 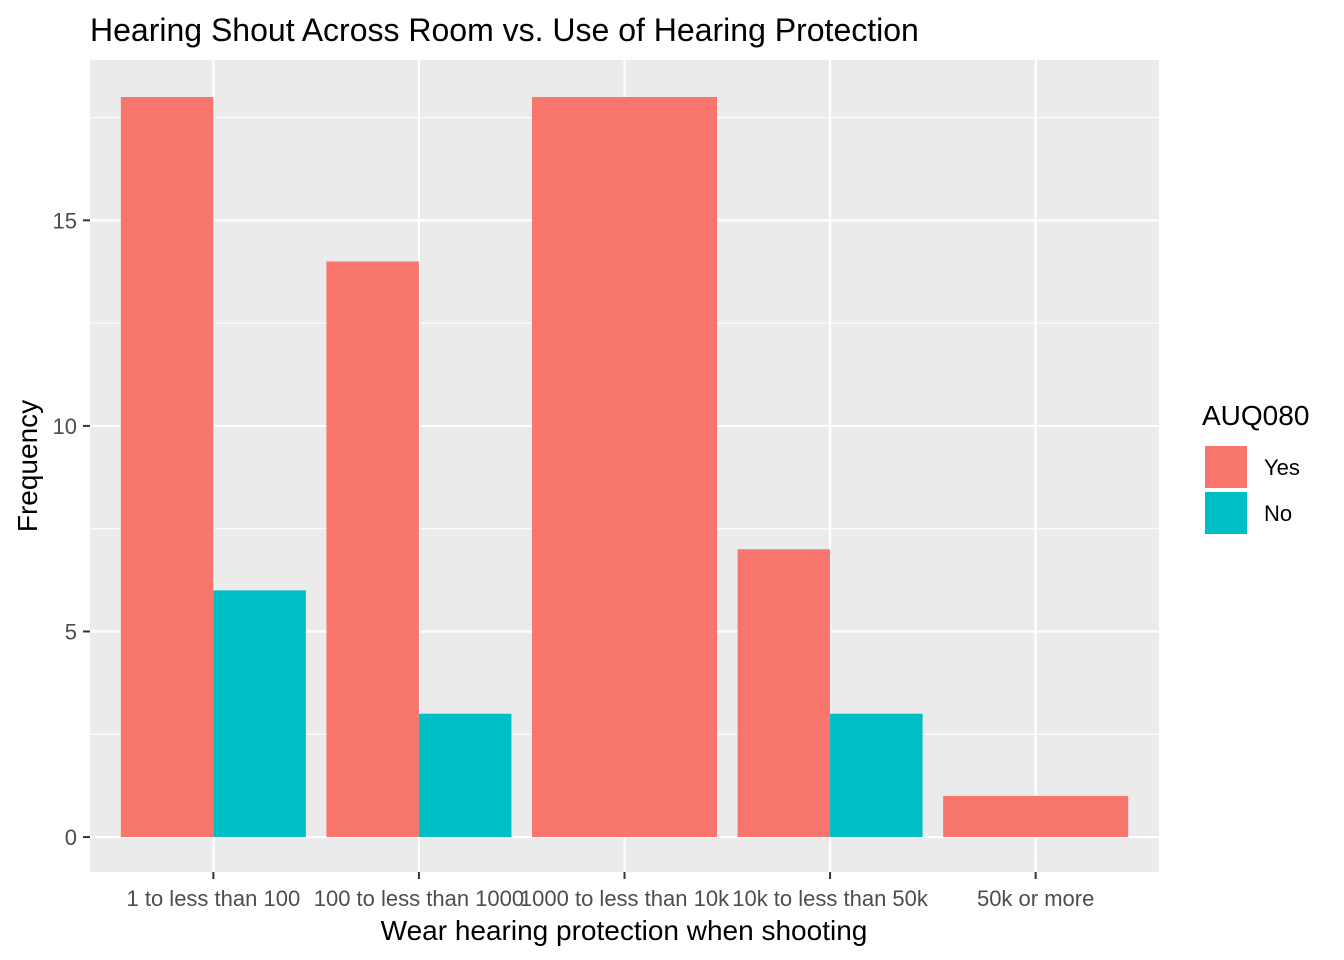 What do you see at coordinates (830, 898) in the screenshot?
I see `x-tick-label: 10k to less than 50k` at bounding box center [830, 898].